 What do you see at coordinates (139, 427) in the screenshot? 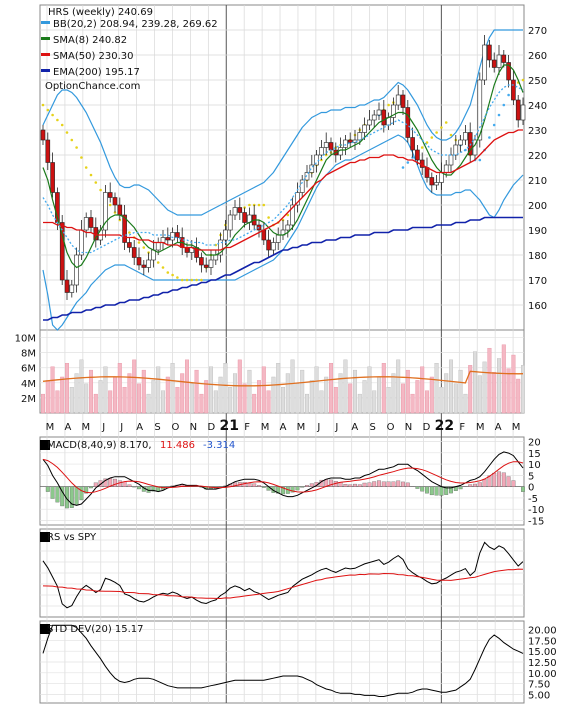
I see `month-label: A` at bounding box center [139, 427].